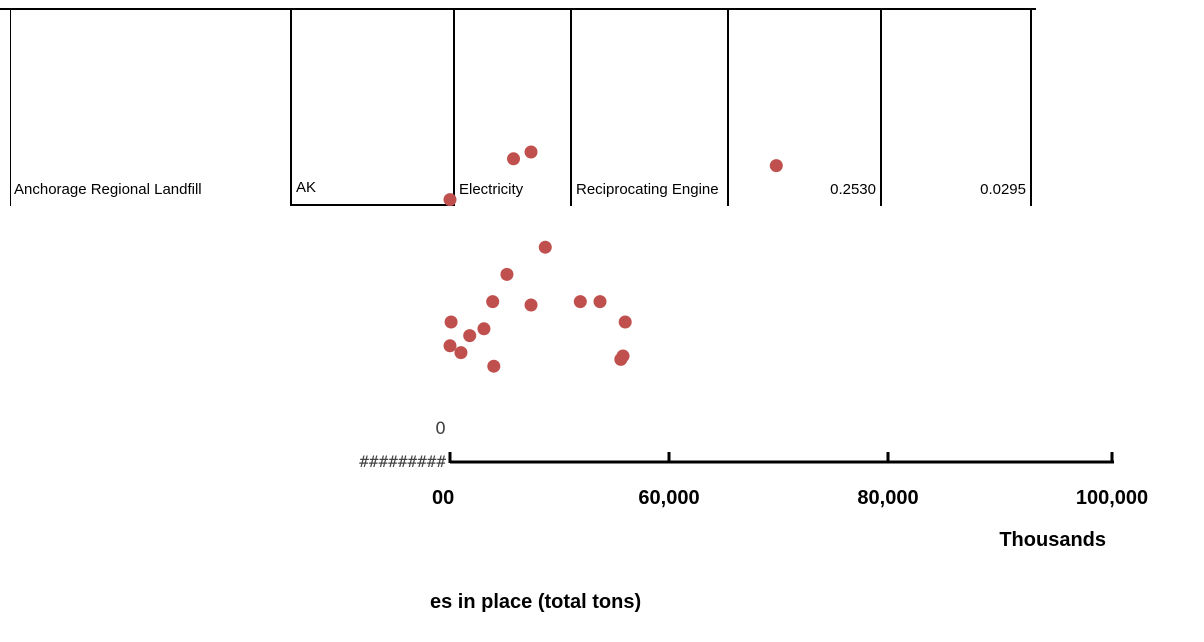  What do you see at coordinates (647, 189) in the screenshot?
I see `cell-text: Reciprocating Engine` at bounding box center [647, 189].